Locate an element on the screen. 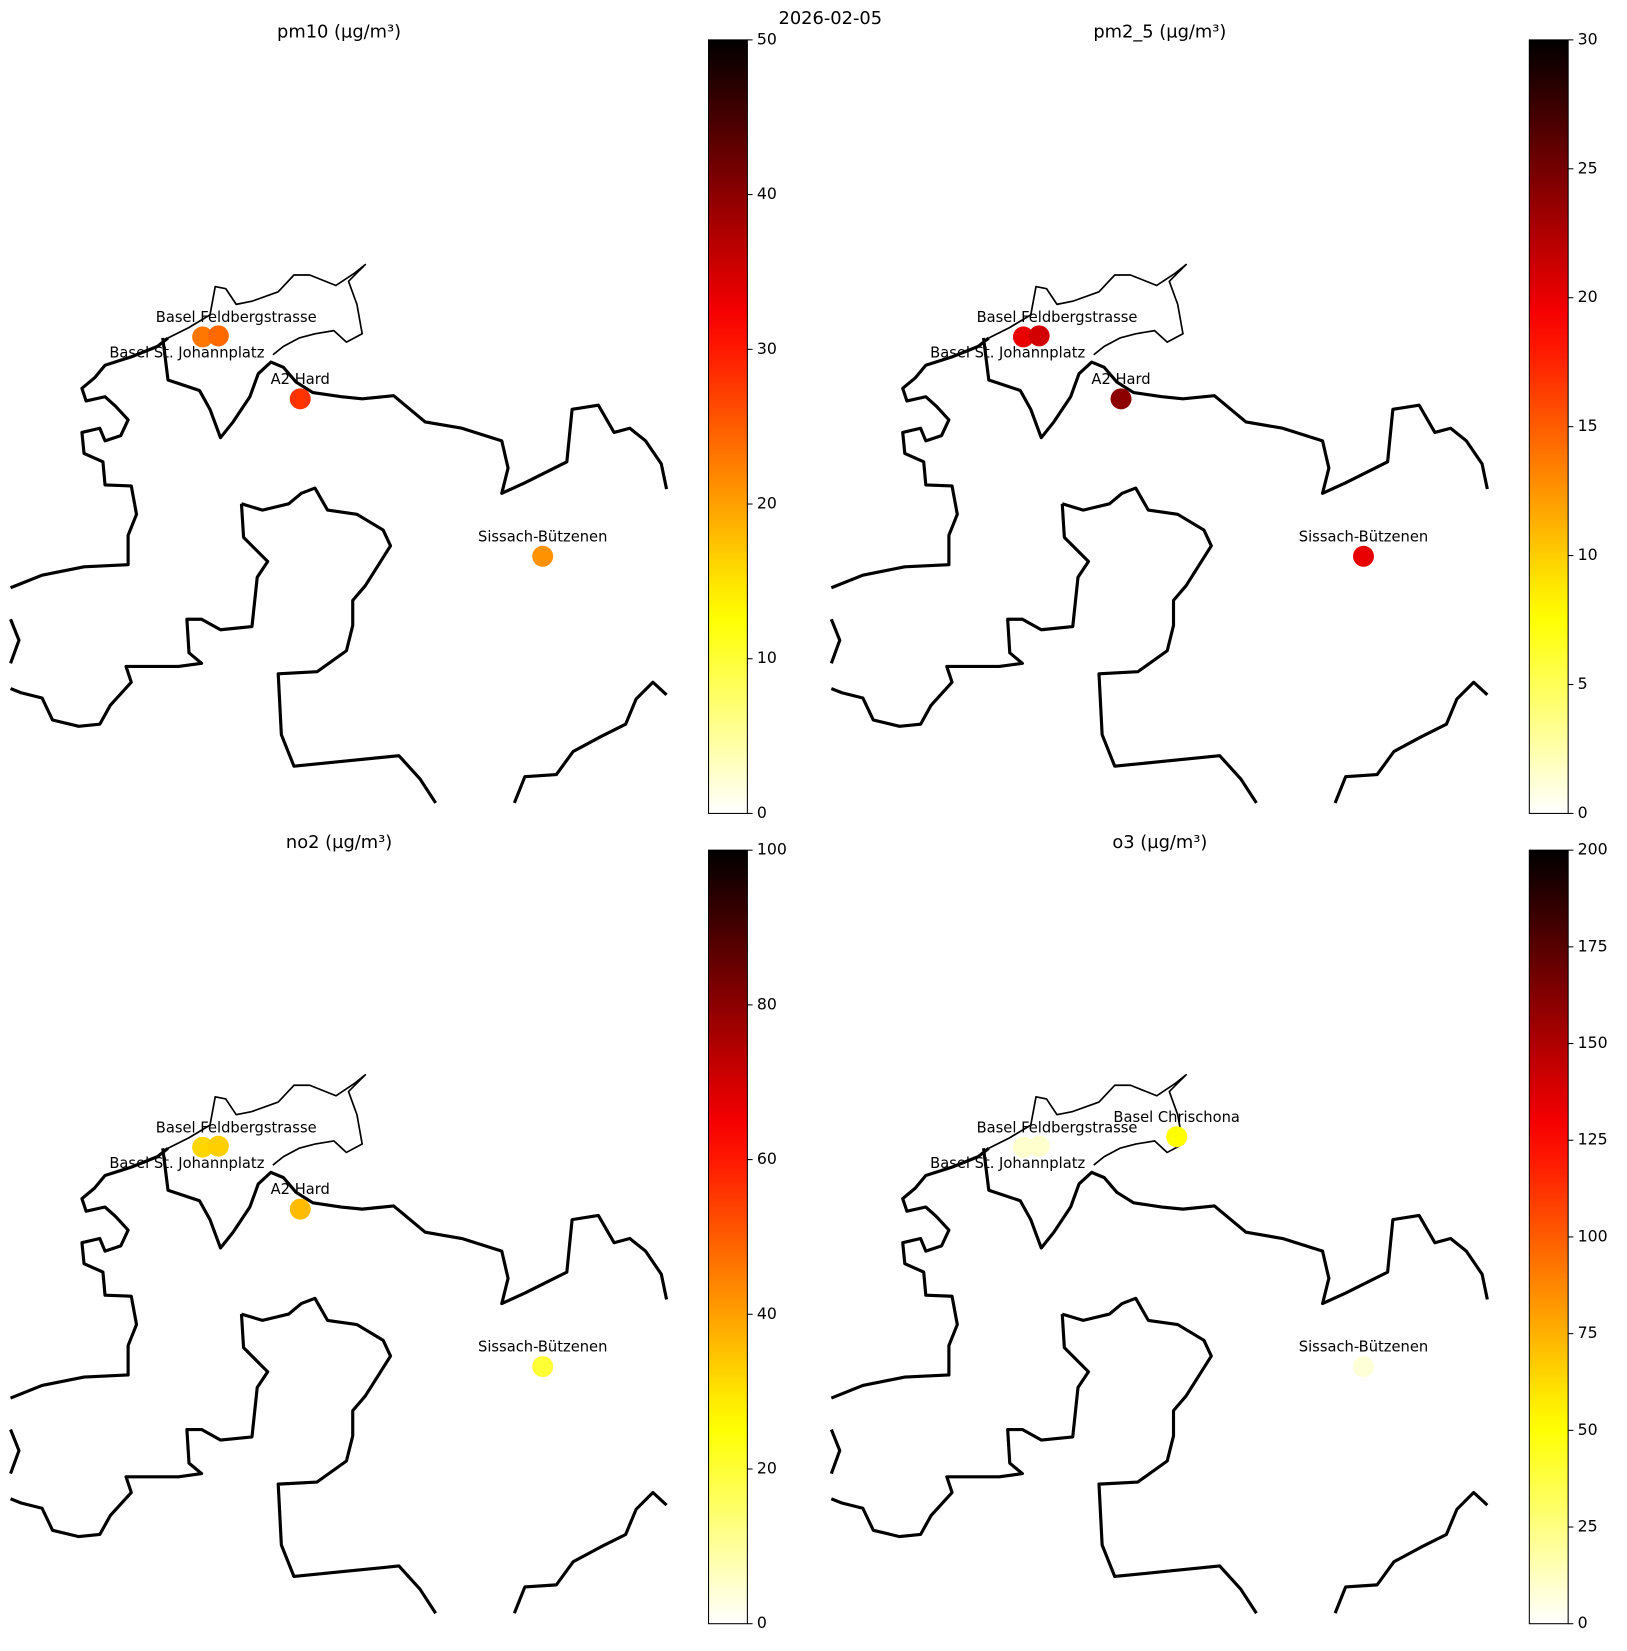 This screenshot has width=1627, height=1651. colorbar-tick-label: 150 is located at coordinates (1593, 1042).